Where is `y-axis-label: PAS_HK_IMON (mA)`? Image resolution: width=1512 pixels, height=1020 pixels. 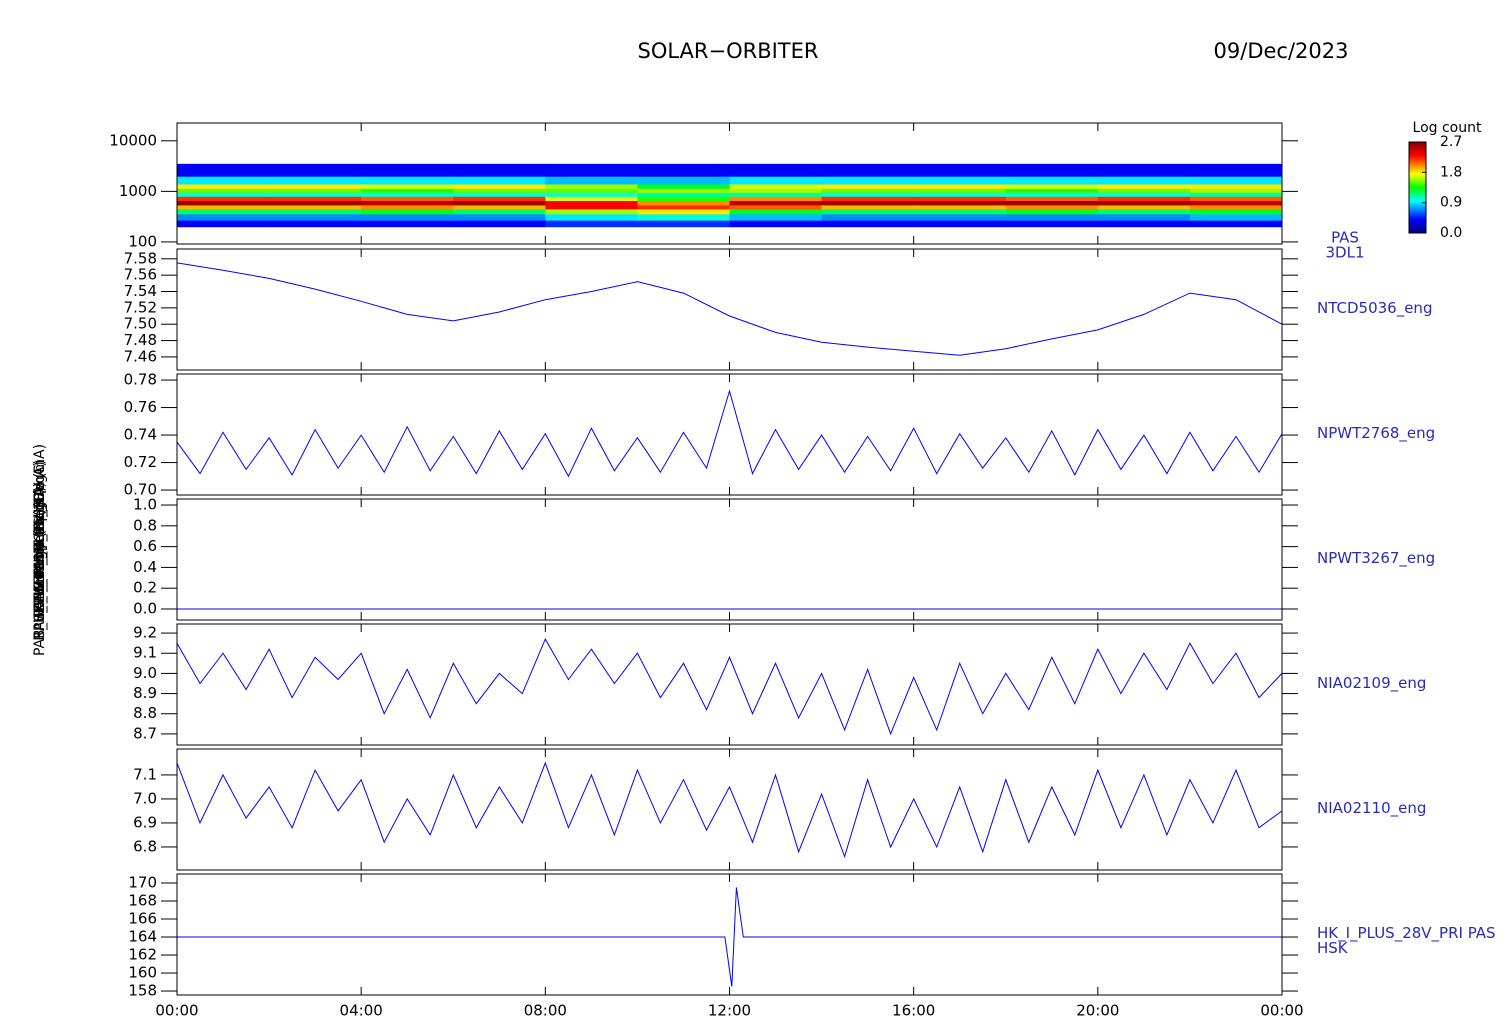 y-axis-label: PAS_HK_IMON (mA) is located at coordinates (40, 550).